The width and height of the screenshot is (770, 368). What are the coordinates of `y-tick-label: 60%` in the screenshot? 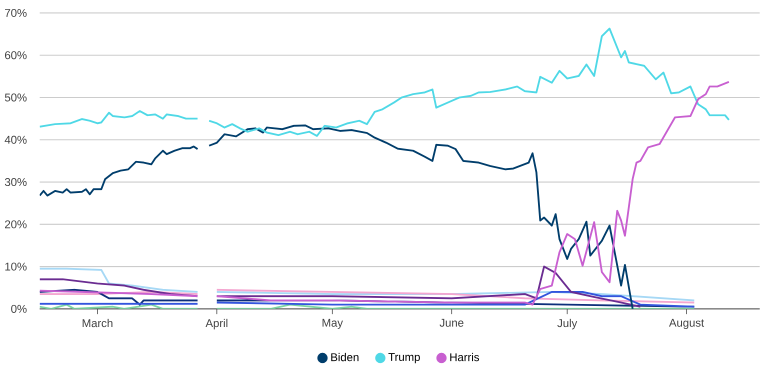 It's located at (16, 55).